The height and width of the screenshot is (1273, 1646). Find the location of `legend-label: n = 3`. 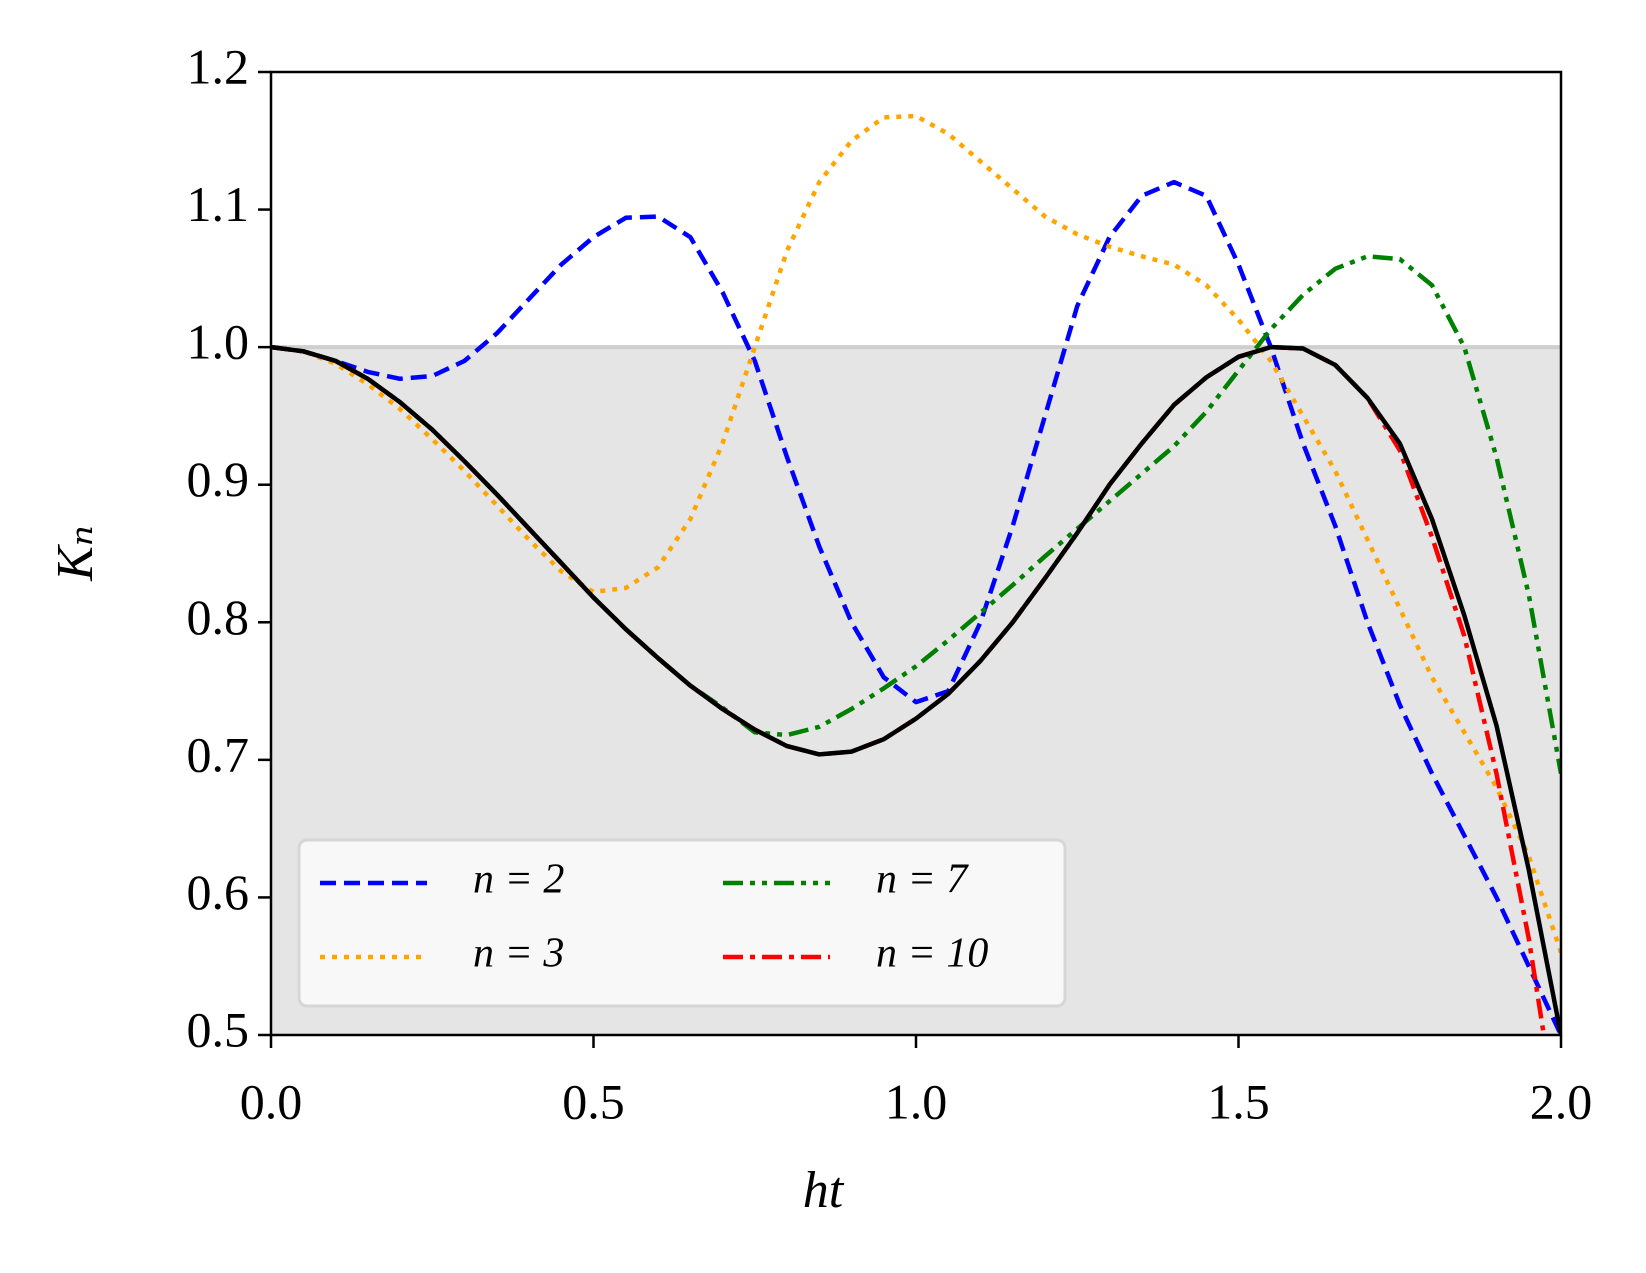

legend-label: n = 3 is located at coordinates (518, 954).